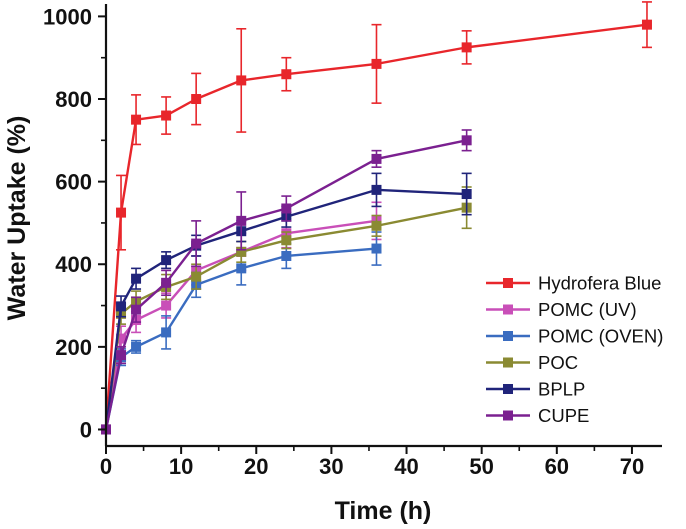 This screenshot has width=686, height=529. What do you see at coordinates (558, 362) in the screenshot?
I see `legend-label: POC` at bounding box center [558, 362].